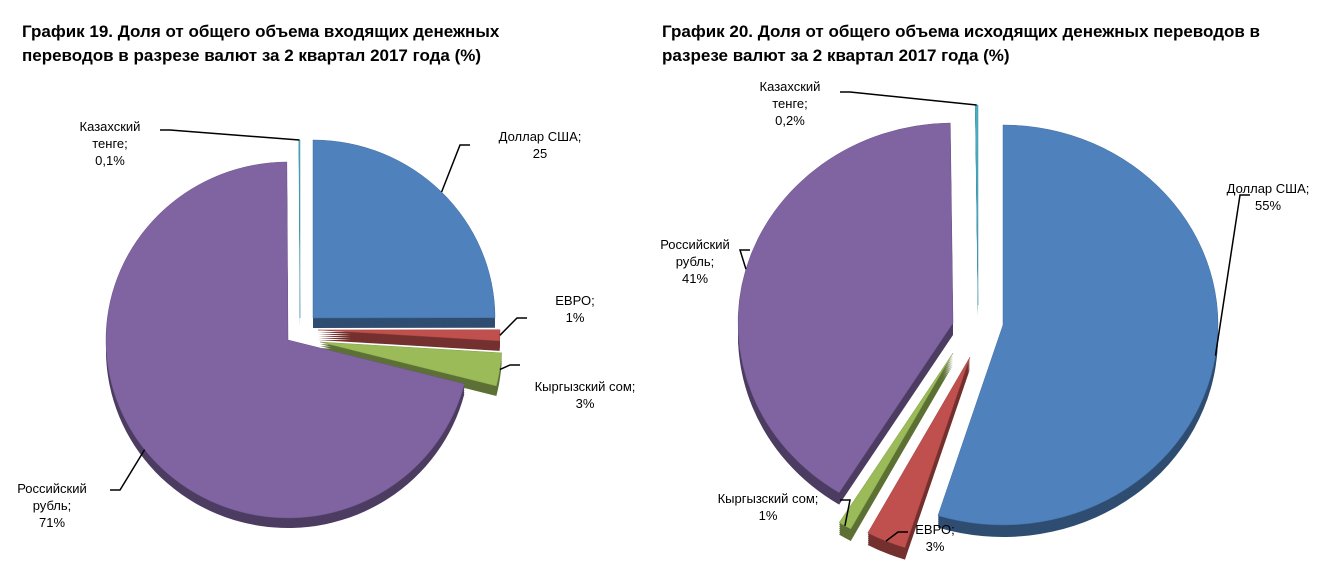 The image size is (1320, 571). I want to click on data-label: Российский рубль; 41%, so click(695, 261).